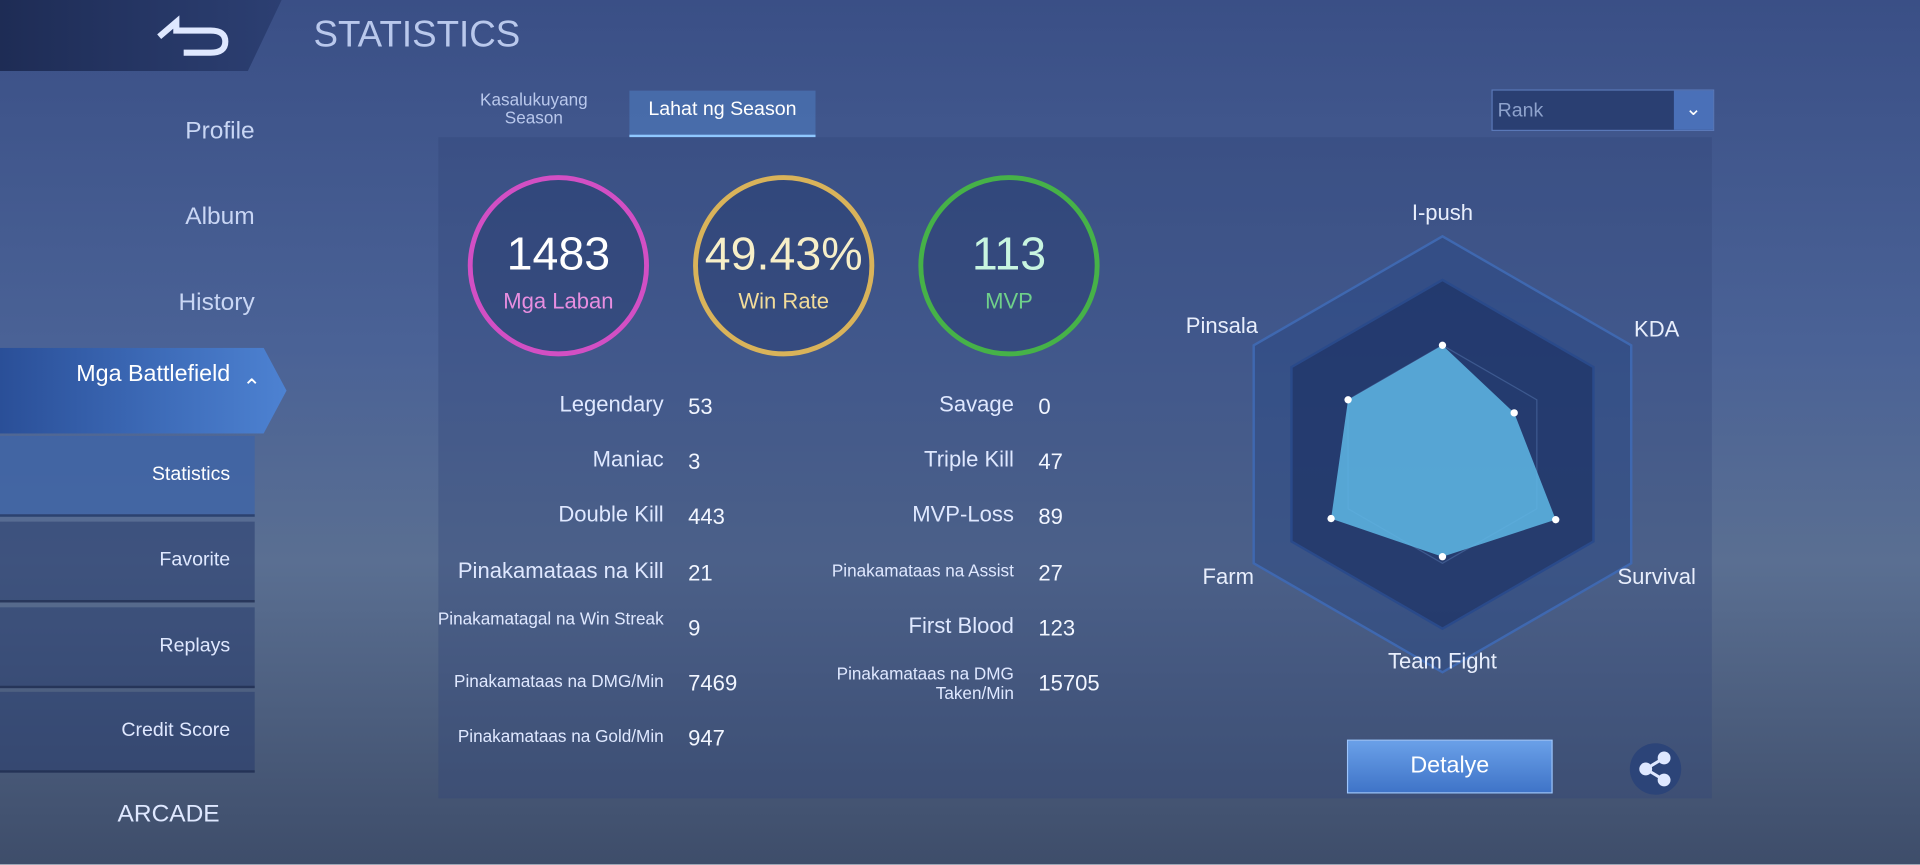 Image resolution: width=1920 pixels, height=865 pixels. What do you see at coordinates (1050, 572) in the screenshot?
I see `stat-value: 27` at bounding box center [1050, 572].